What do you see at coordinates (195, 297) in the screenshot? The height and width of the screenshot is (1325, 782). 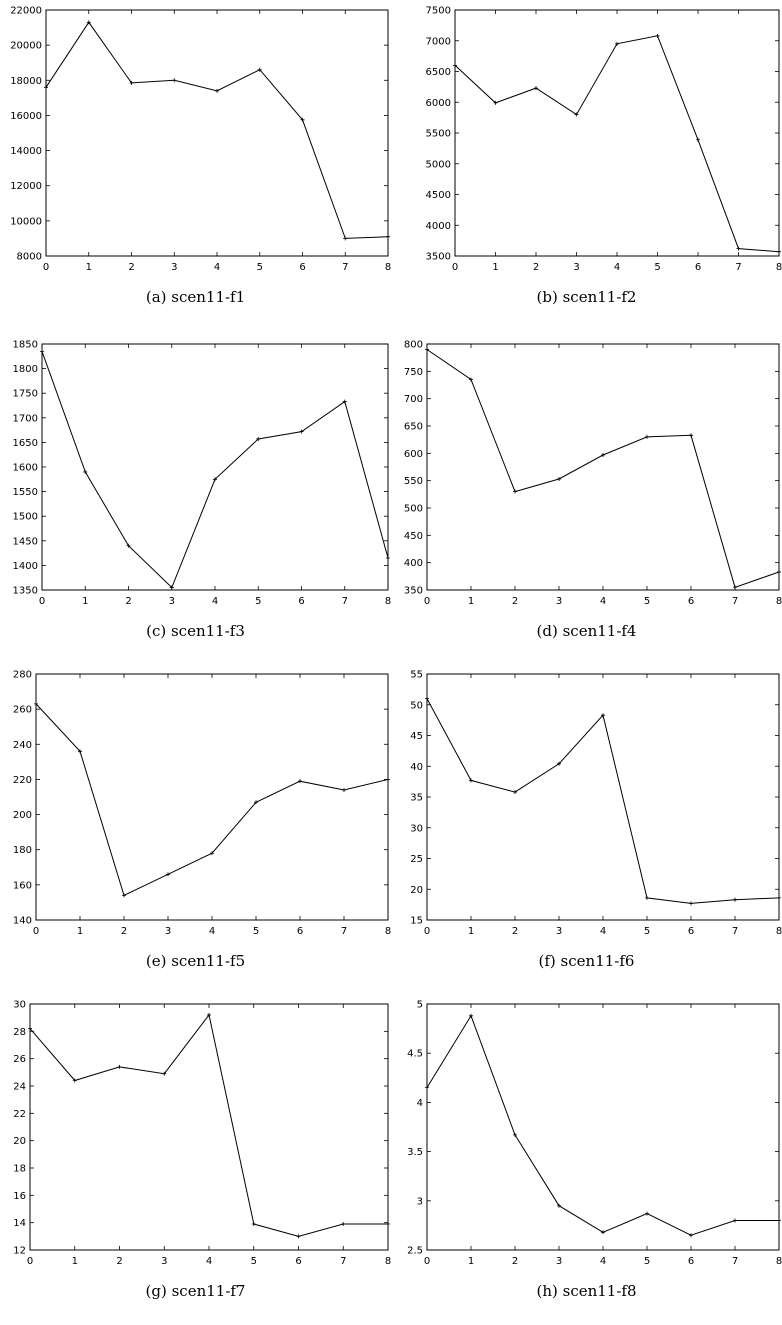 I see `chart-caption: (a) scen11-f1` at bounding box center [195, 297].